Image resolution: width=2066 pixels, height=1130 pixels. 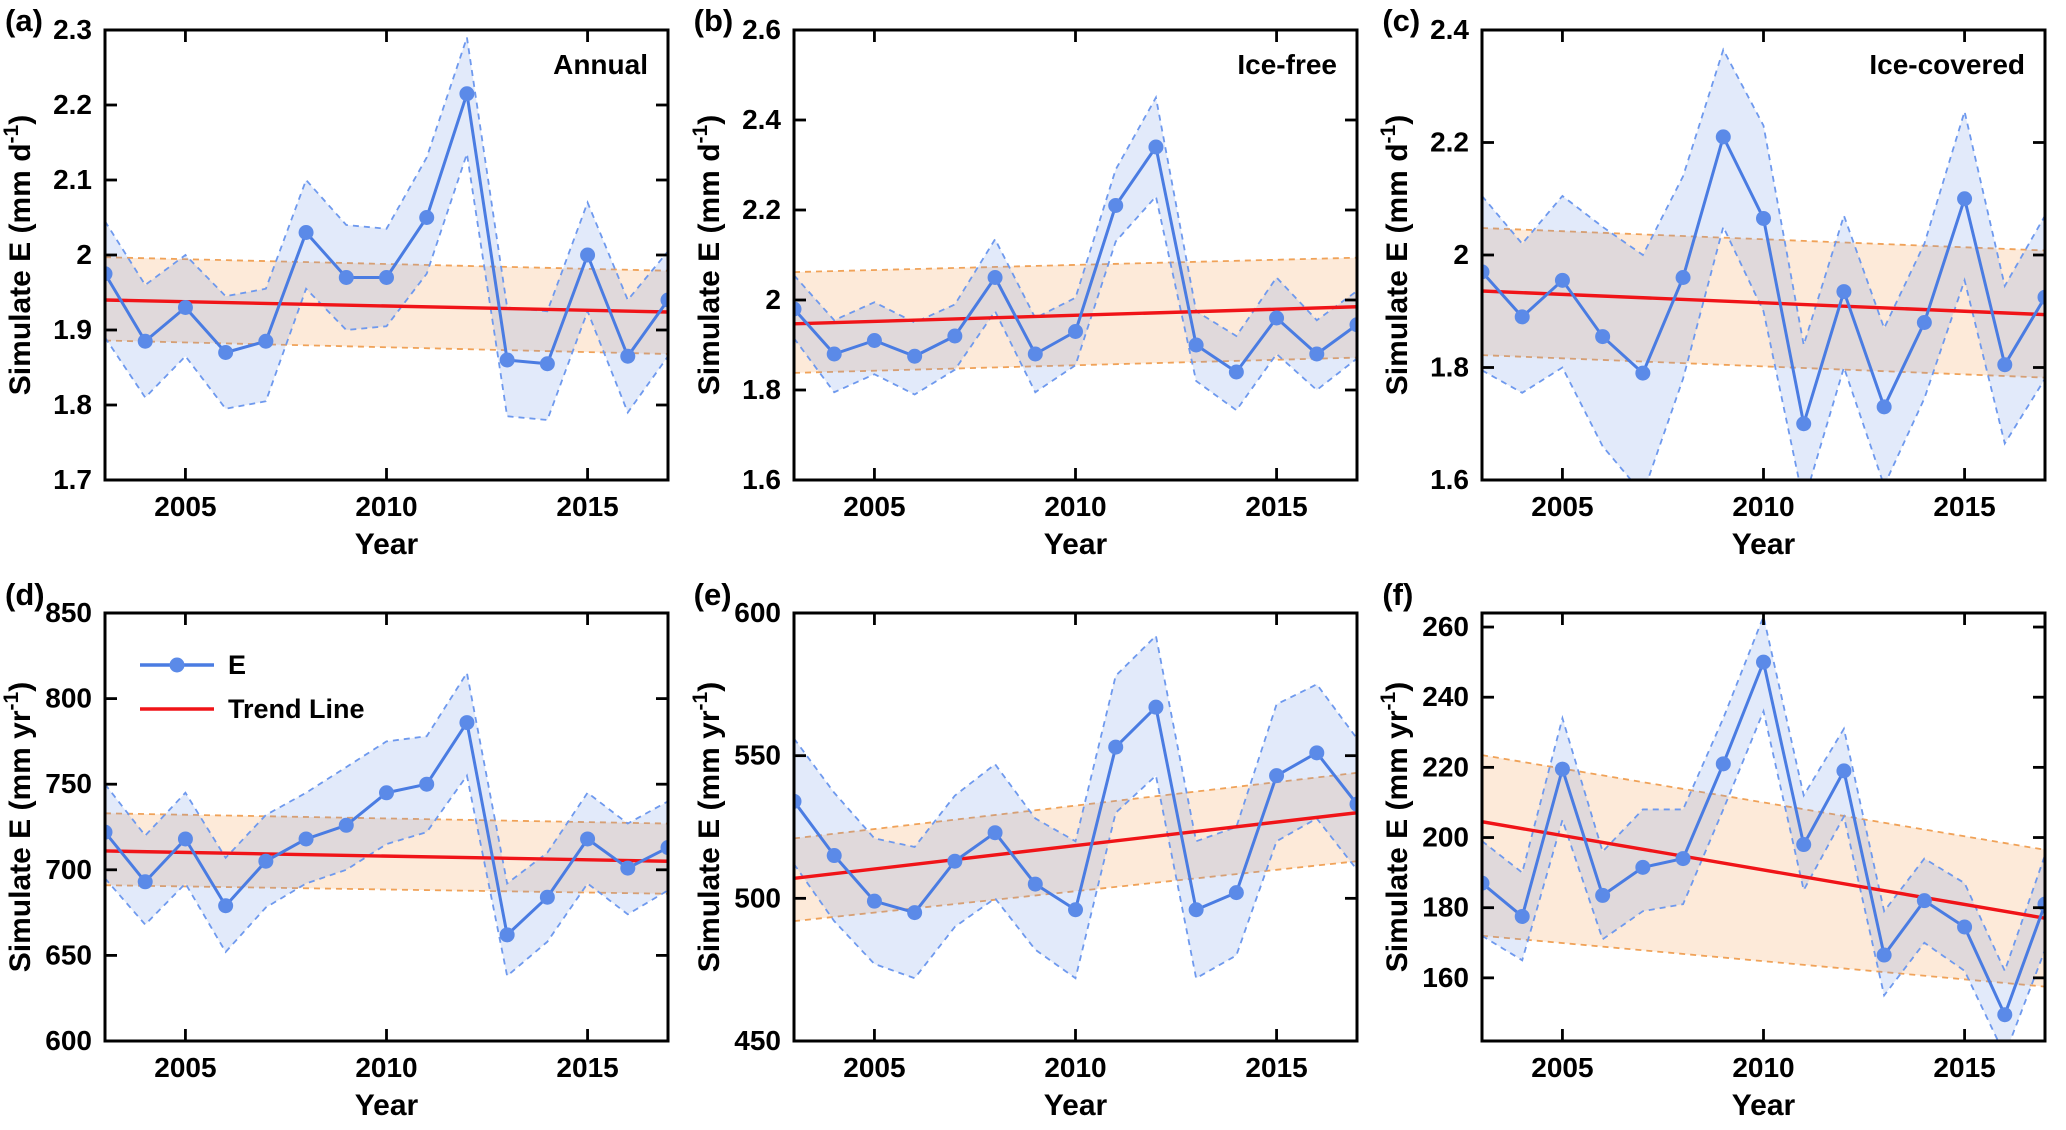 What do you see at coordinates (68, 612) in the screenshot?
I see `y-tick-label: 850` at bounding box center [68, 612].